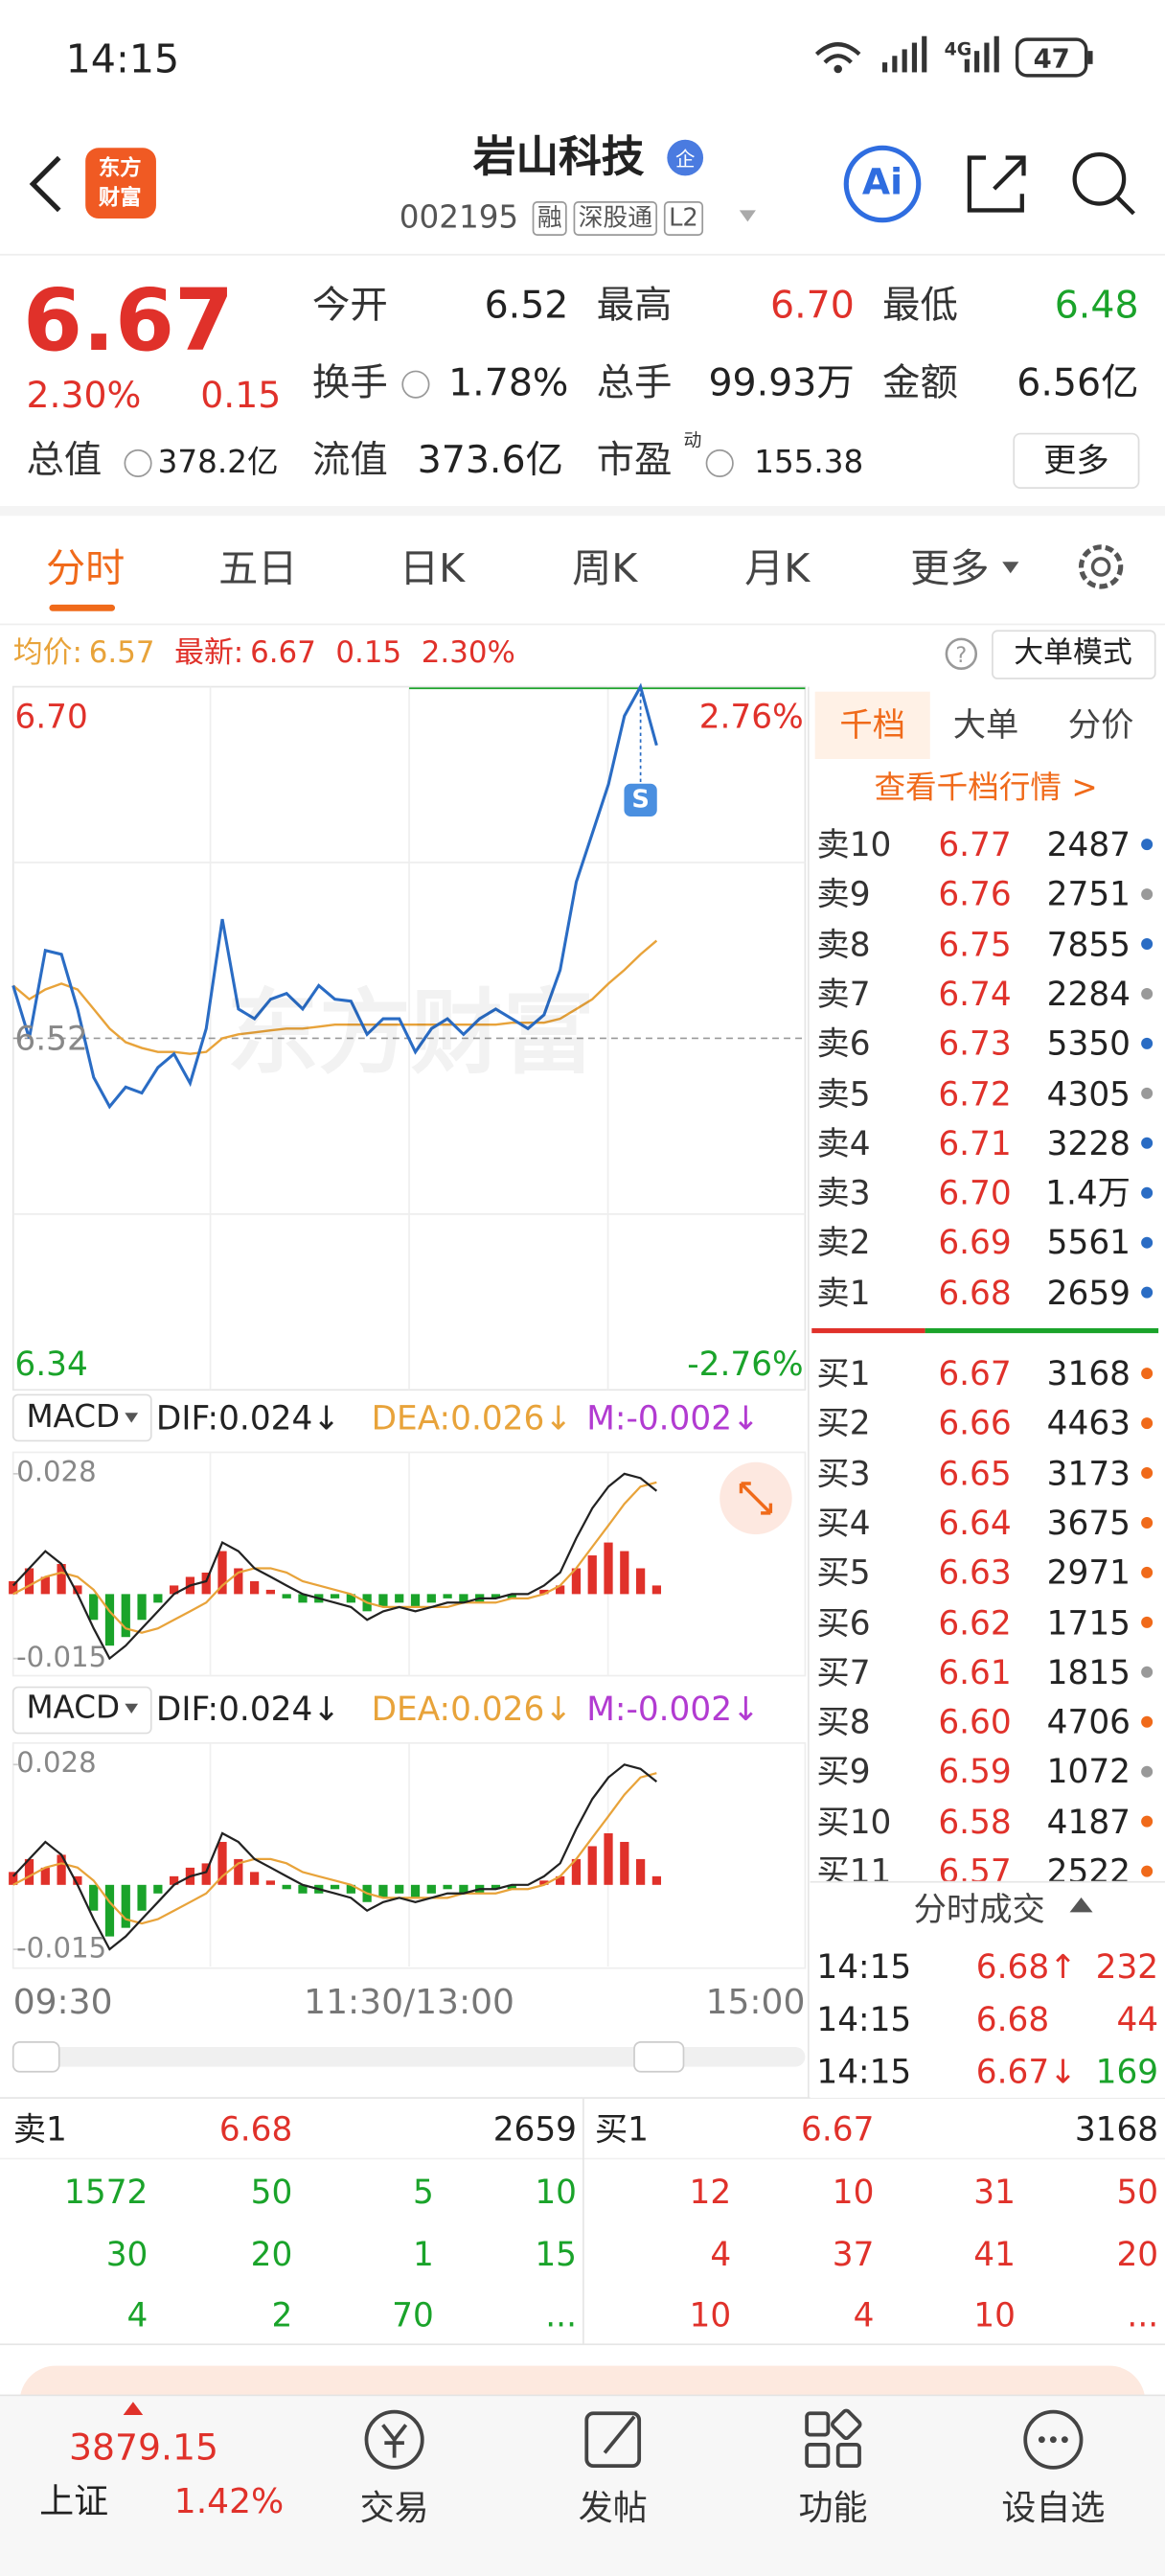 The image size is (1165, 2576). What do you see at coordinates (432, 568) in the screenshot?
I see `tab: 日K` at bounding box center [432, 568].